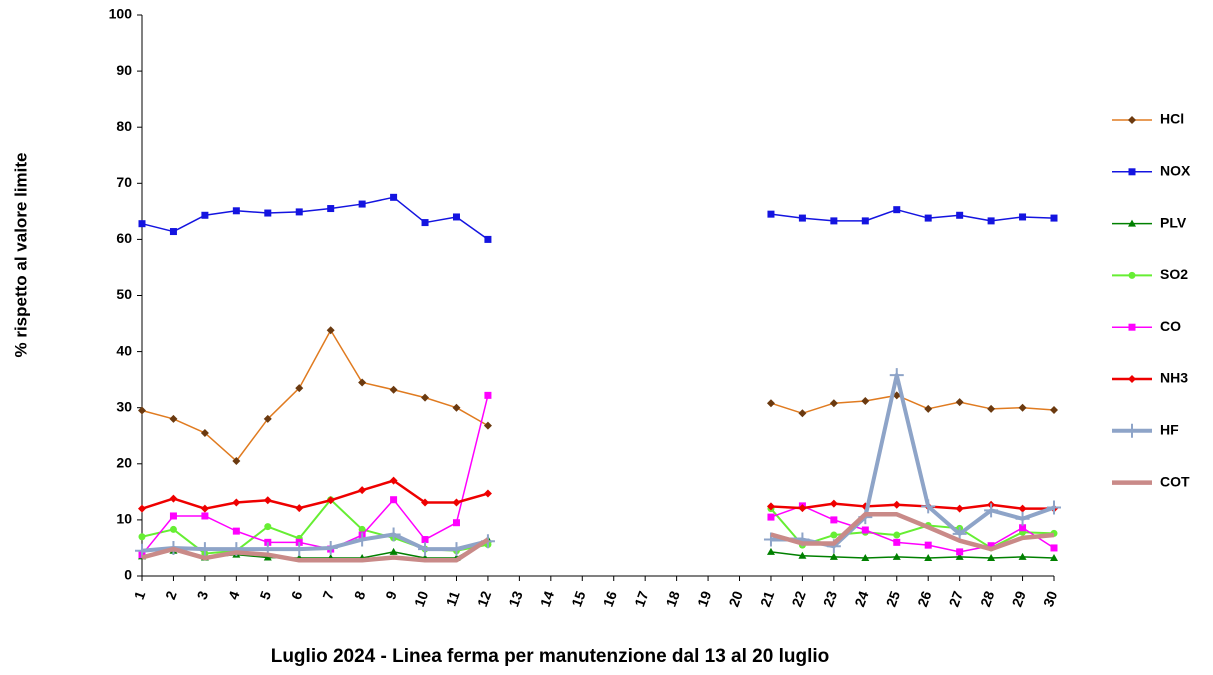 The image size is (1213, 675). What do you see at coordinates (124, 294) in the screenshot?
I see `y-tick-label: 50` at bounding box center [124, 294].